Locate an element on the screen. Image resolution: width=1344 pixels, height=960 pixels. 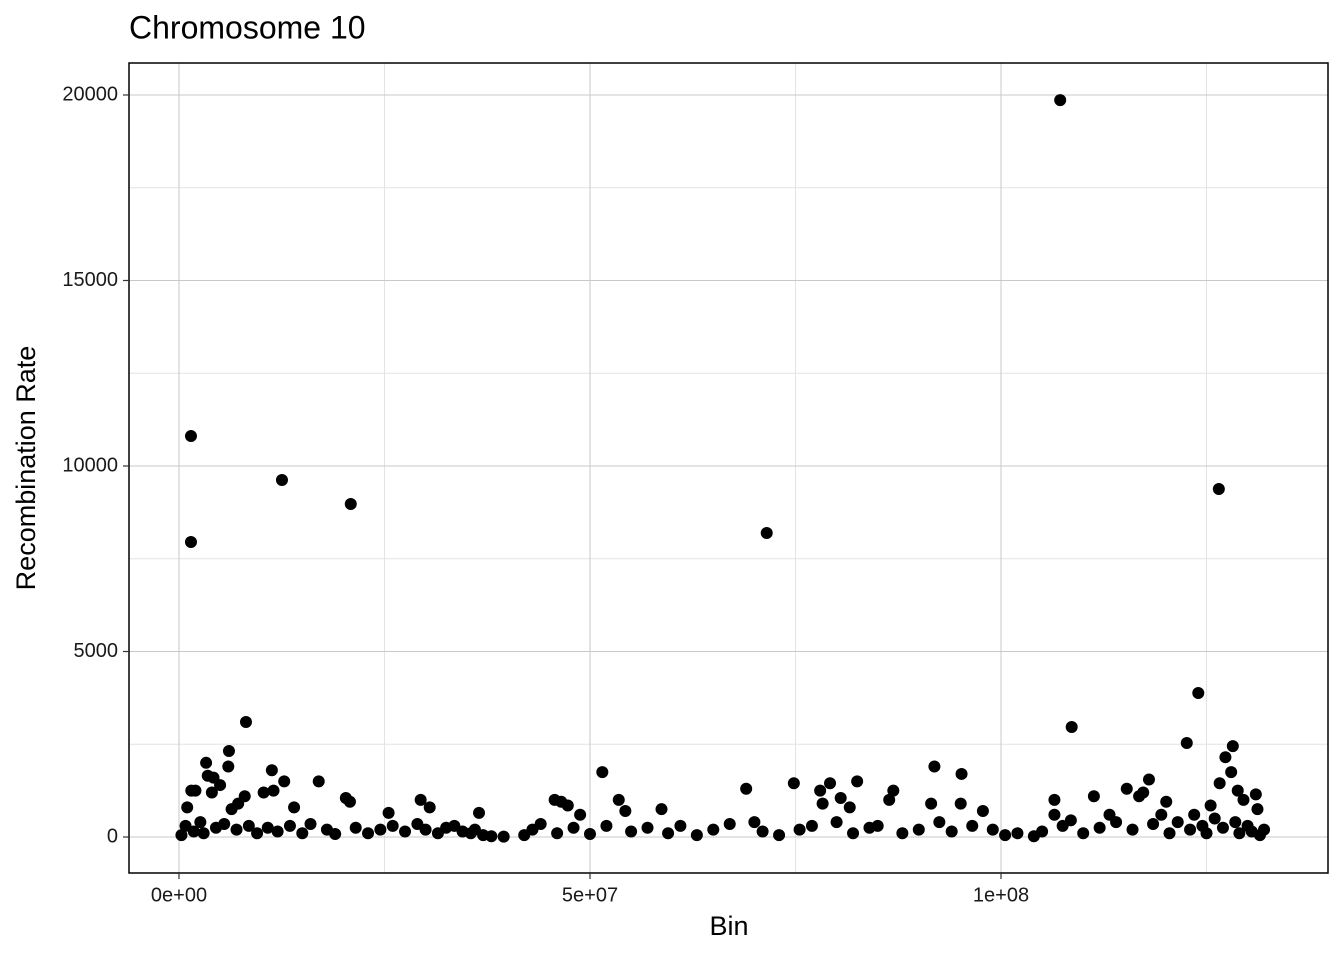
x-tick-label: 5e+07 is located at coordinates (590, 895).